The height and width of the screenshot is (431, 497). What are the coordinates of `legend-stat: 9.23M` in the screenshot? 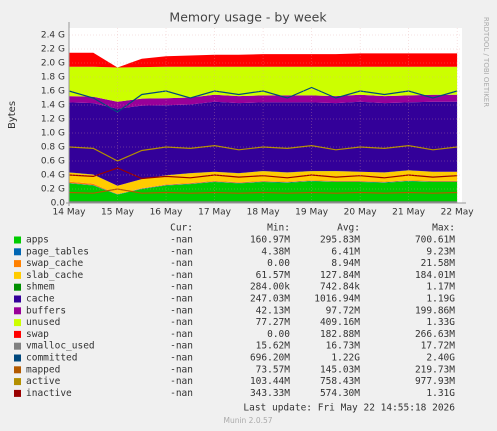 It's located at (440, 251).